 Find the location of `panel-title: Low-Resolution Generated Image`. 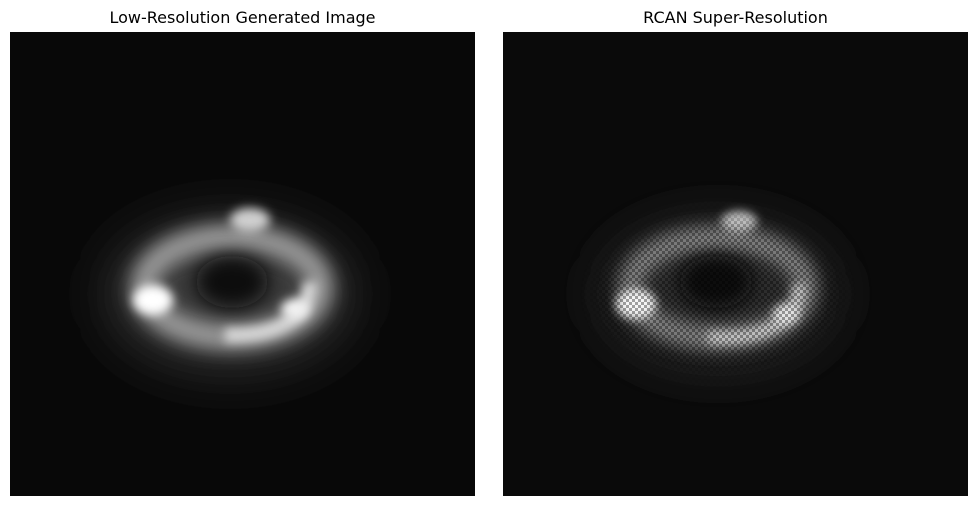

panel-title: Low-Resolution Generated Image is located at coordinates (242, 17).